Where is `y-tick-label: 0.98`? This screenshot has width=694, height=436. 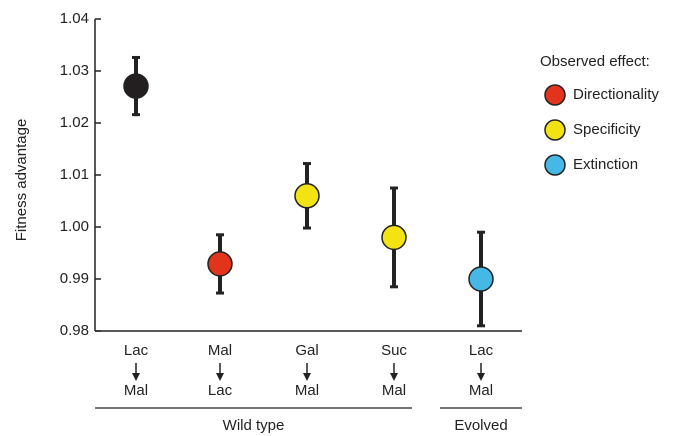 y-tick-label: 0.98 is located at coordinates (74, 330).